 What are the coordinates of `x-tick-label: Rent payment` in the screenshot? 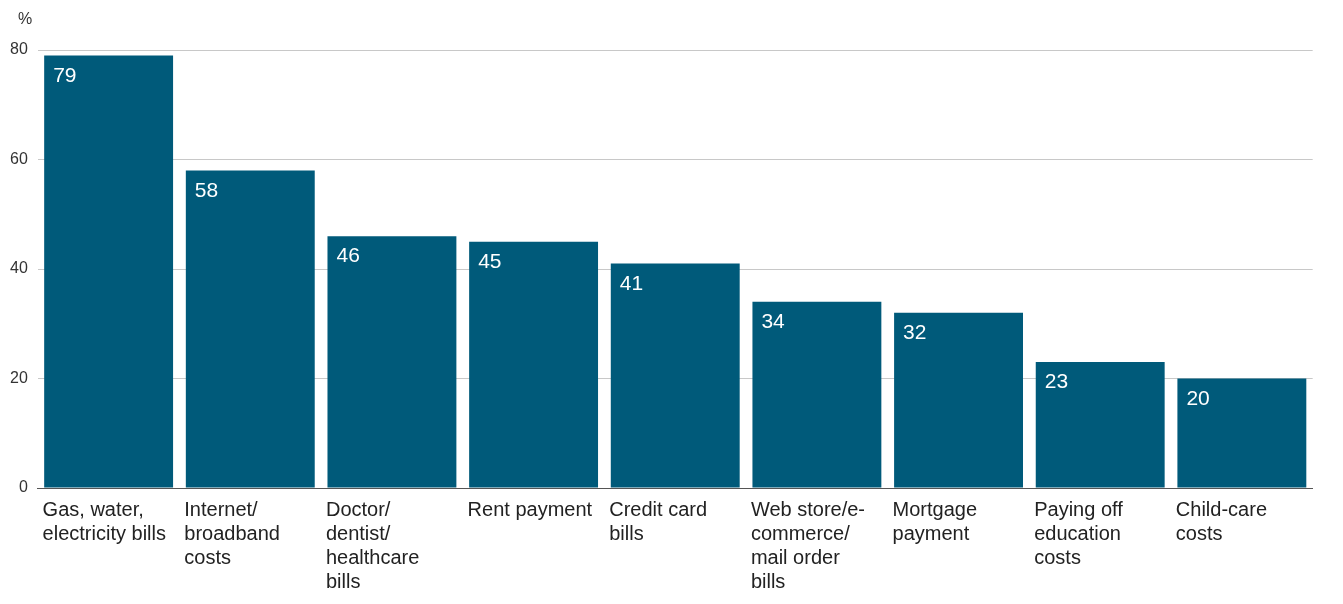 It's located at (530, 508).